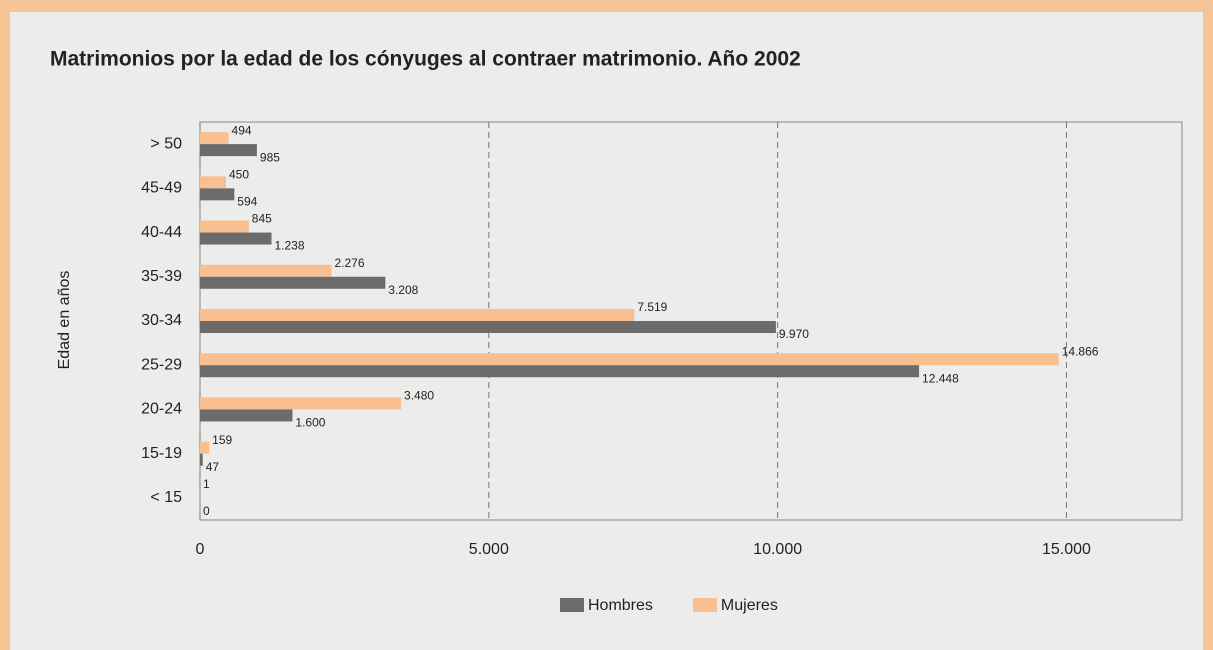  Describe the element at coordinates (222, 440) in the screenshot. I see `value-label: 159` at that location.